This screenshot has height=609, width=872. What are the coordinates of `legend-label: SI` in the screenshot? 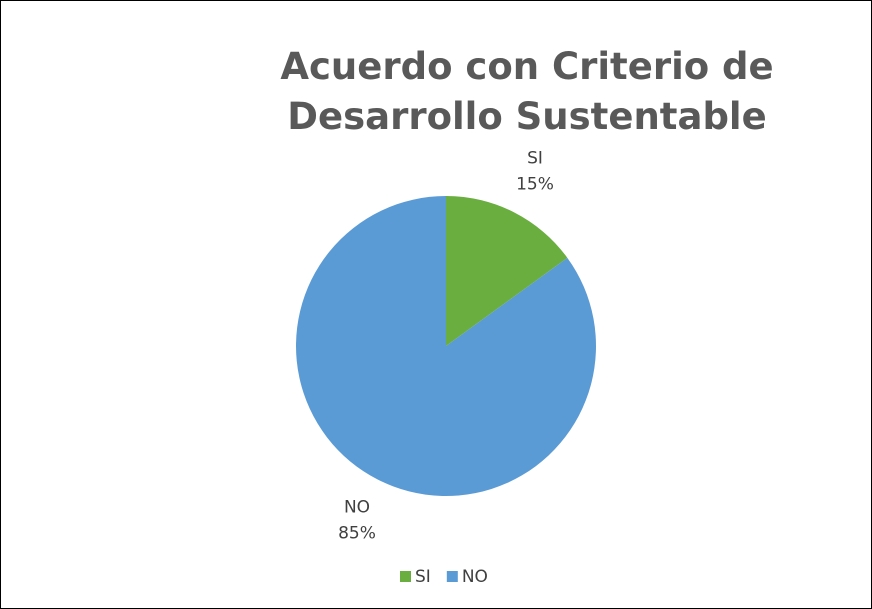 It's located at (423, 577).